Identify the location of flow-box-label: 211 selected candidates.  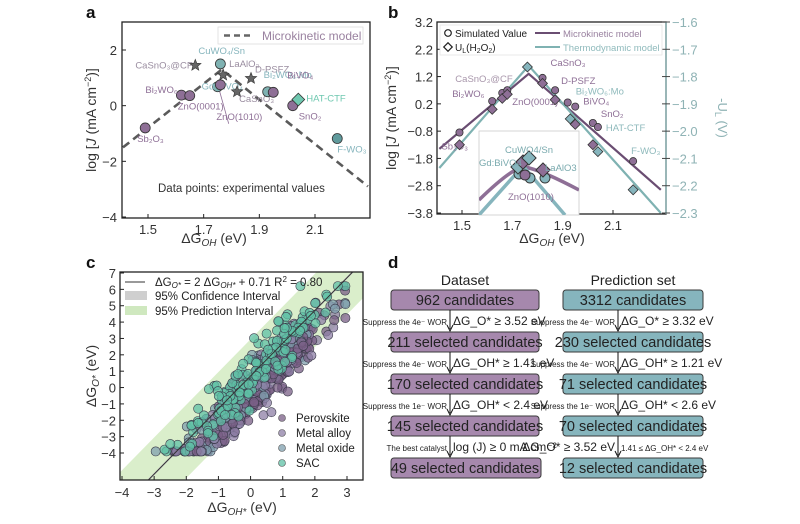
(464, 343).